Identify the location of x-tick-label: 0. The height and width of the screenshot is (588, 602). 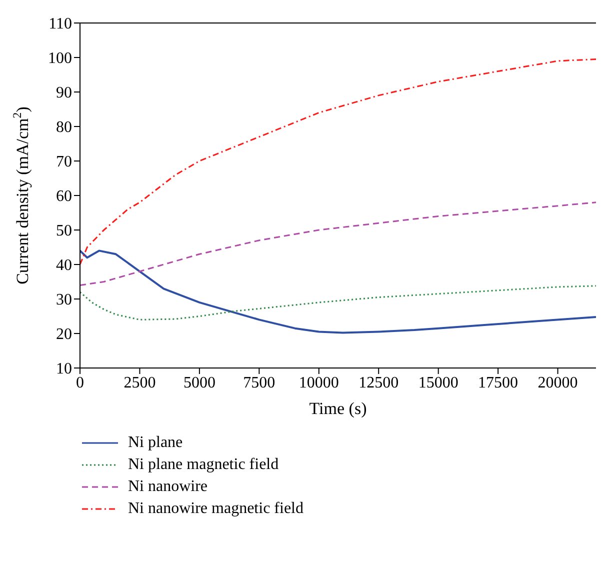
(80, 383).